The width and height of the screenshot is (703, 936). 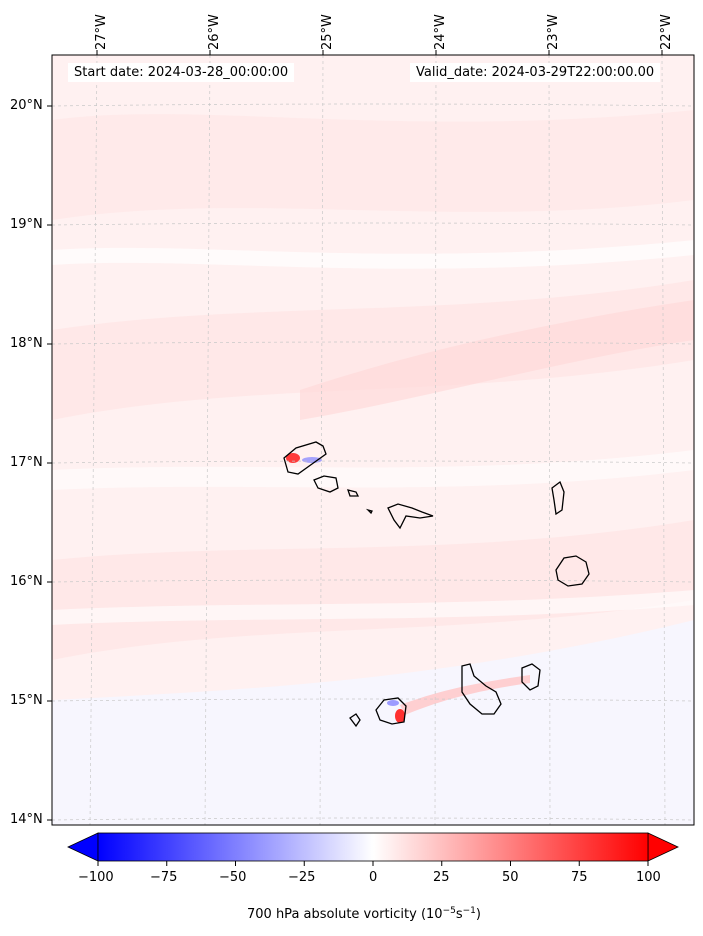 What do you see at coordinates (481, 689) in the screenshot?
I see `island-santiago` at bounding box center [481, 689].